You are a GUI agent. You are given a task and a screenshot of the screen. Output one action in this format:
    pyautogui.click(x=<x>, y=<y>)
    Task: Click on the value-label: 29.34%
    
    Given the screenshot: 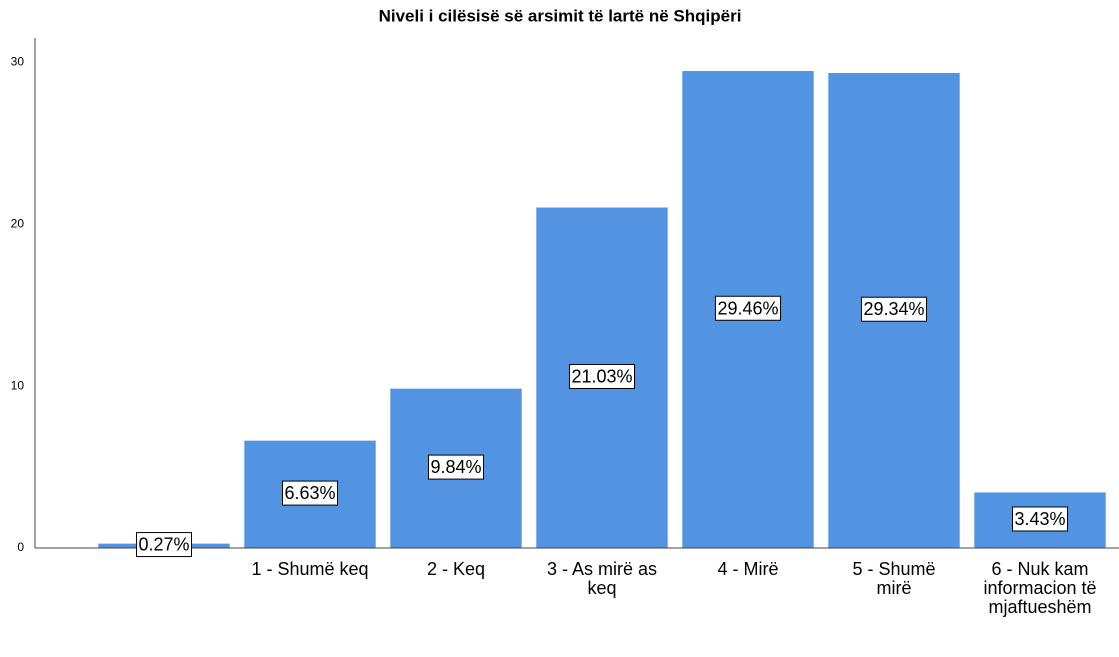 What is the action you would take?
    pyautogui.click(x=893, y=309)
    